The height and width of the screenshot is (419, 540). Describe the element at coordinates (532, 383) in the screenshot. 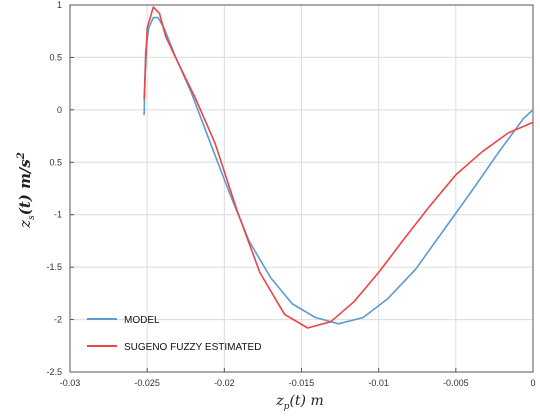

I see `x-tick-label-6: 0` at that location.